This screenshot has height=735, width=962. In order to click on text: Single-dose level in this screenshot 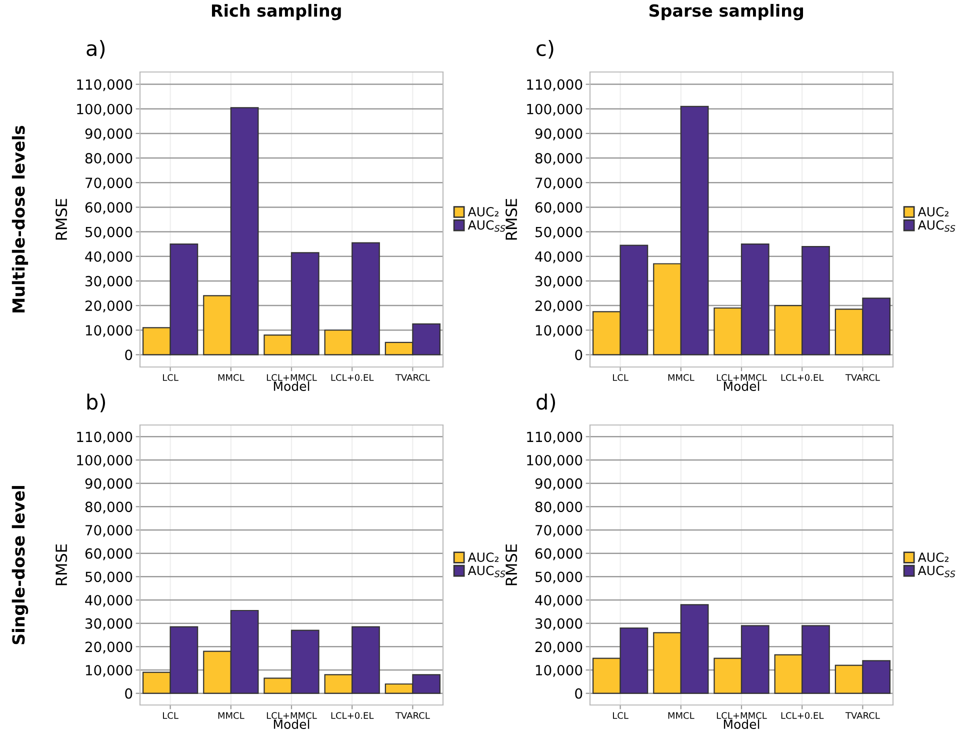, I will do `click(20, 565)`.